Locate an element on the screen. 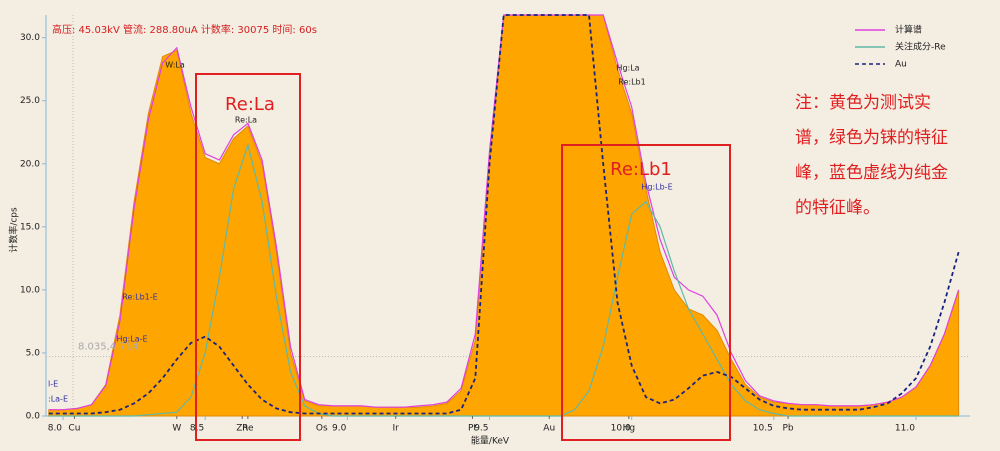 The image size is (1000, 451). note-line: 谱，绿色为铼的特征 is located at coordinates (871, 138).